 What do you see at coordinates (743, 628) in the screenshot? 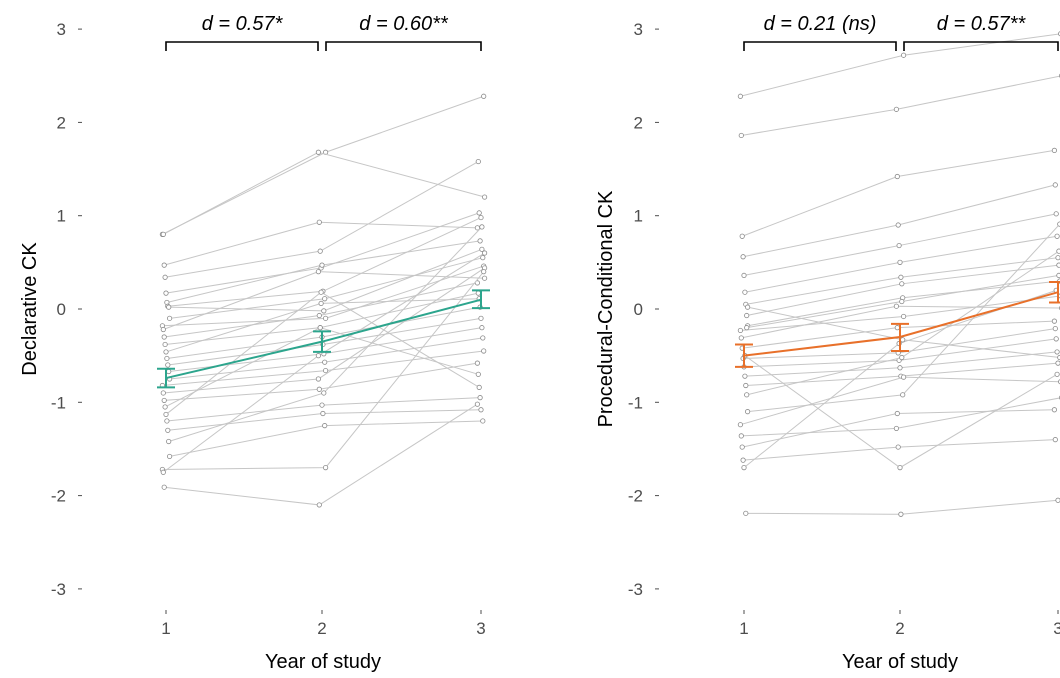
I see `x-tick-label: 1` at bounding box center [743, 628].